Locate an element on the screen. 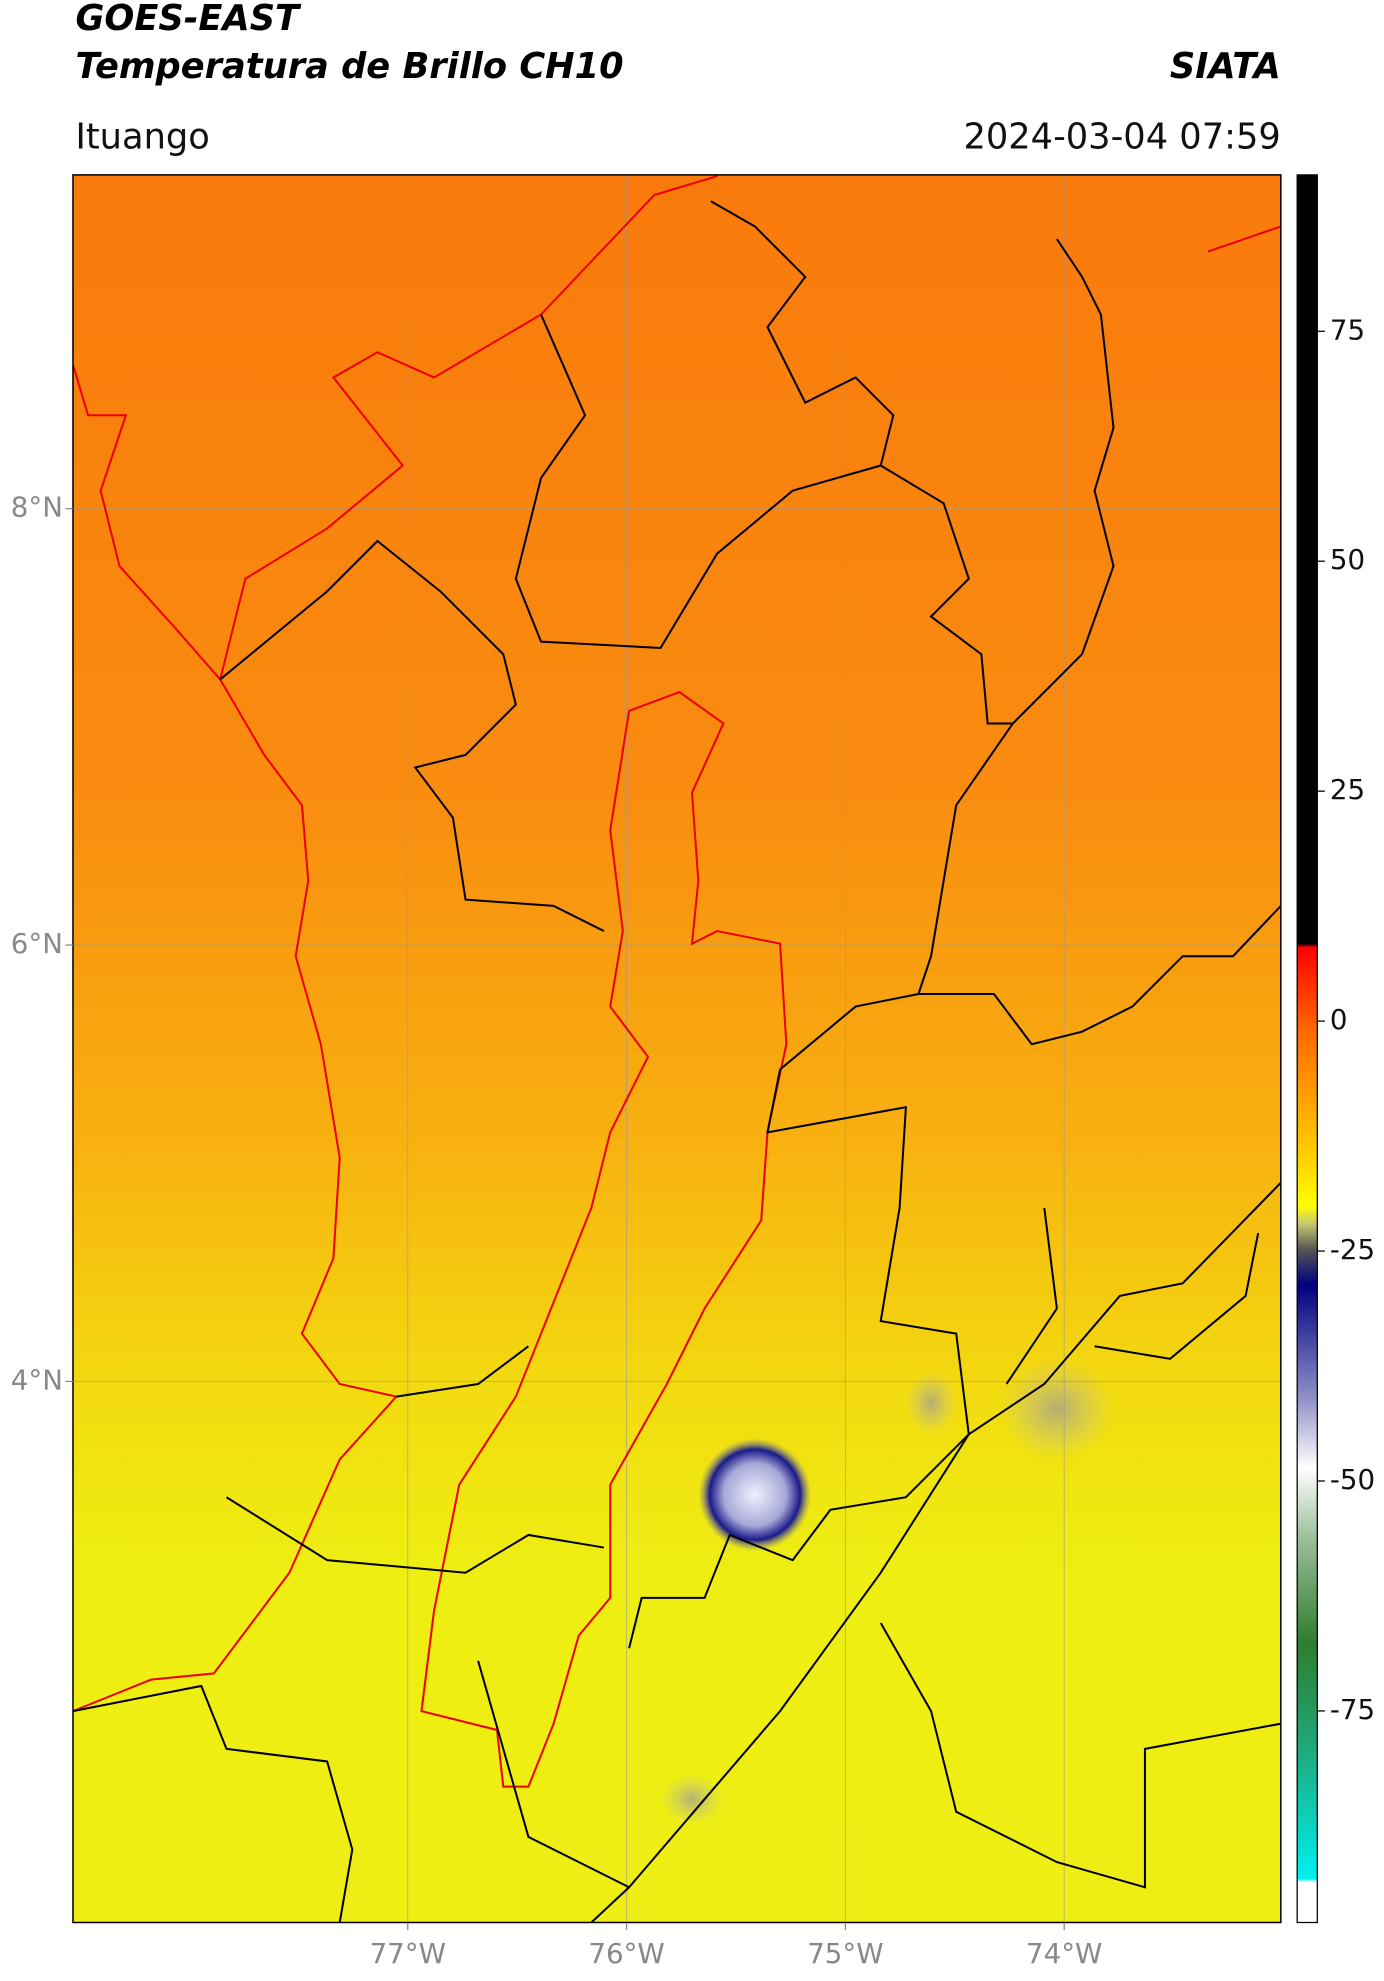 Image resolution: width=1384 pixels, height=1981 pixels. x-tick-label: 77°W is located at coordinates (408, 1953).